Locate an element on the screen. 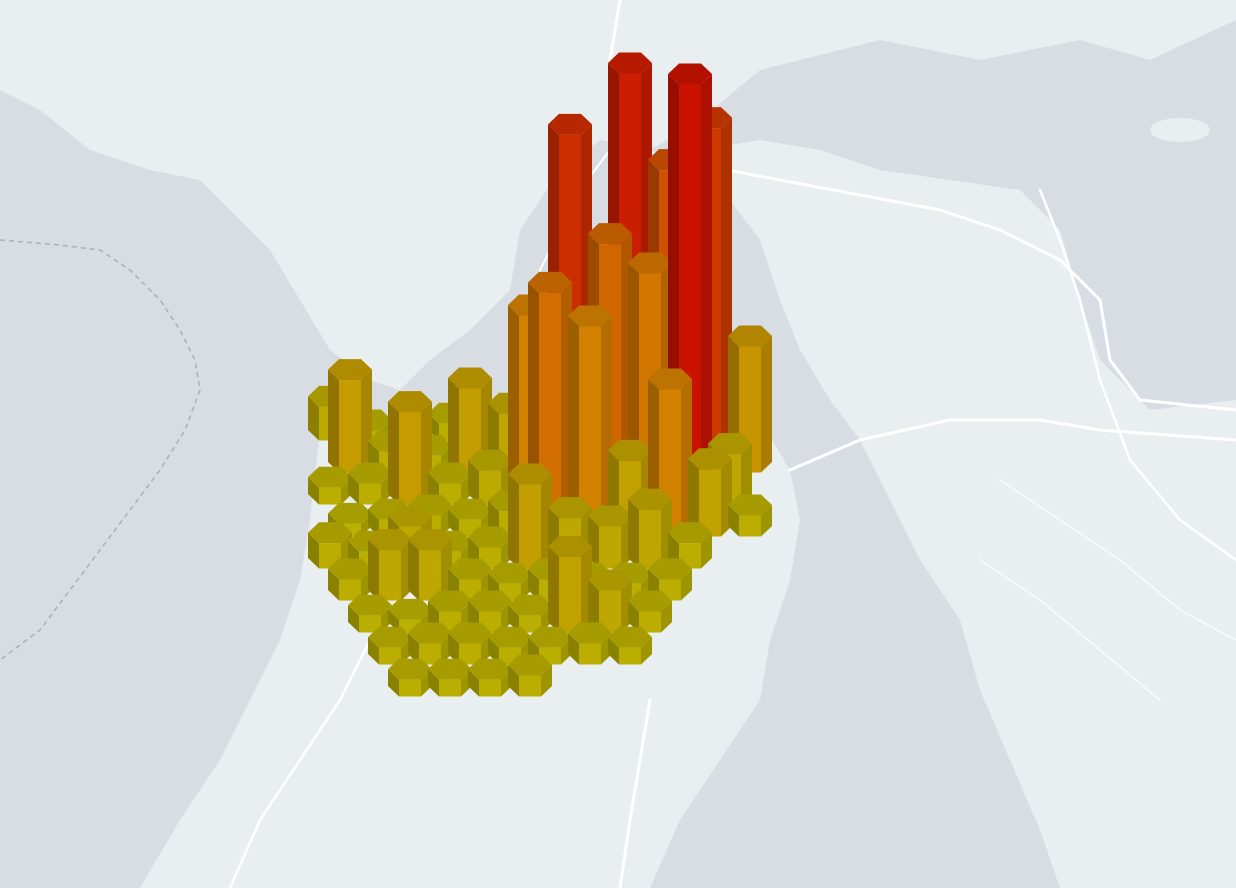 This screenshot has height=888, width=1236. boundary-line is located at coordinates (100, 450).